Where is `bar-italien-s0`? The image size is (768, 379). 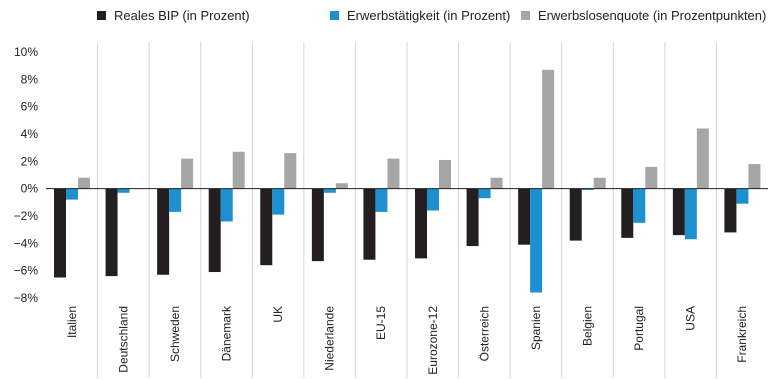 bar-italien-s0 is located at coordinates (60, 233).